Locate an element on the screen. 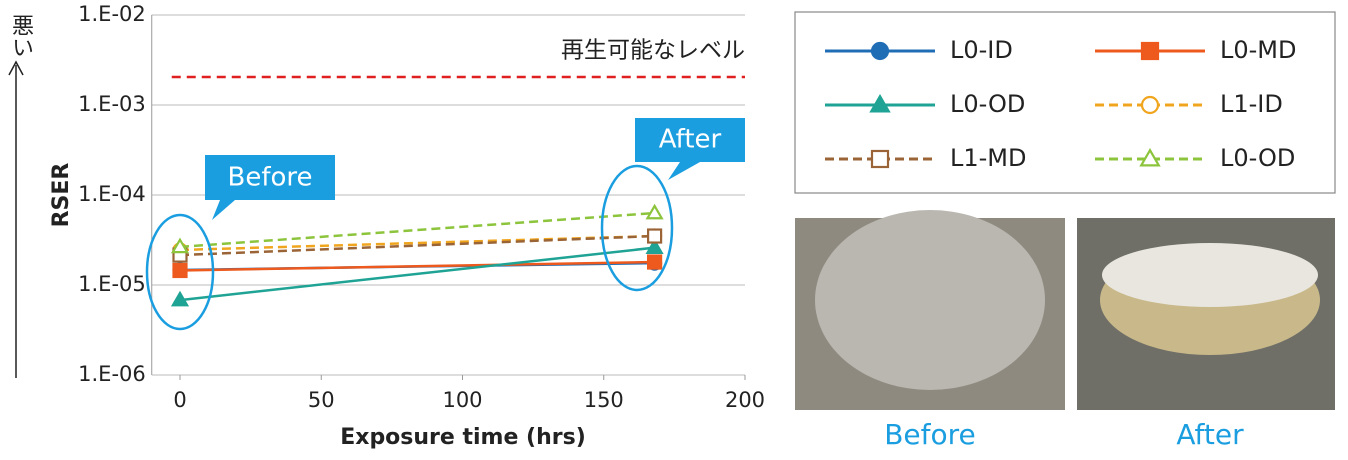  y-axis-label: RSER is located at coordinates (61, 195).